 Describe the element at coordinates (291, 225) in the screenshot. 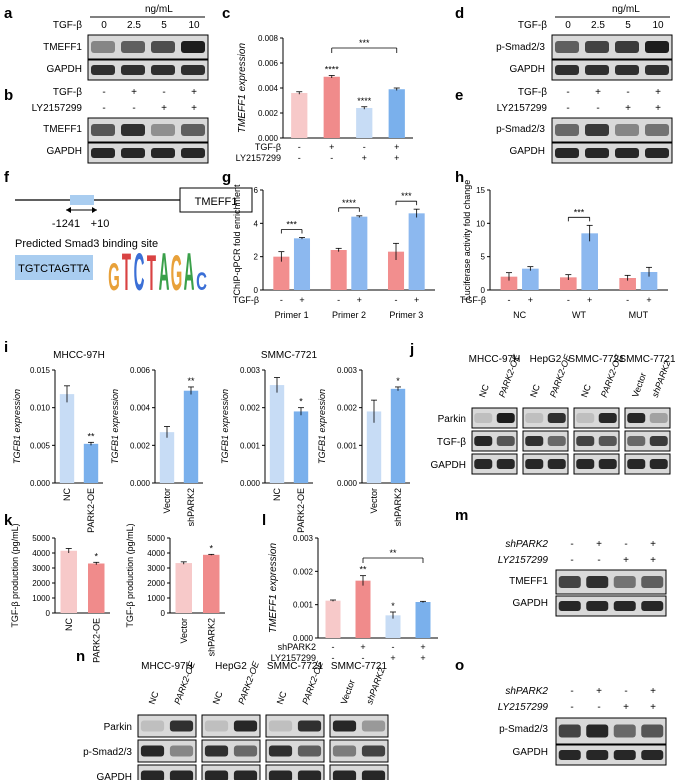

I see `significance: ***` at that location.